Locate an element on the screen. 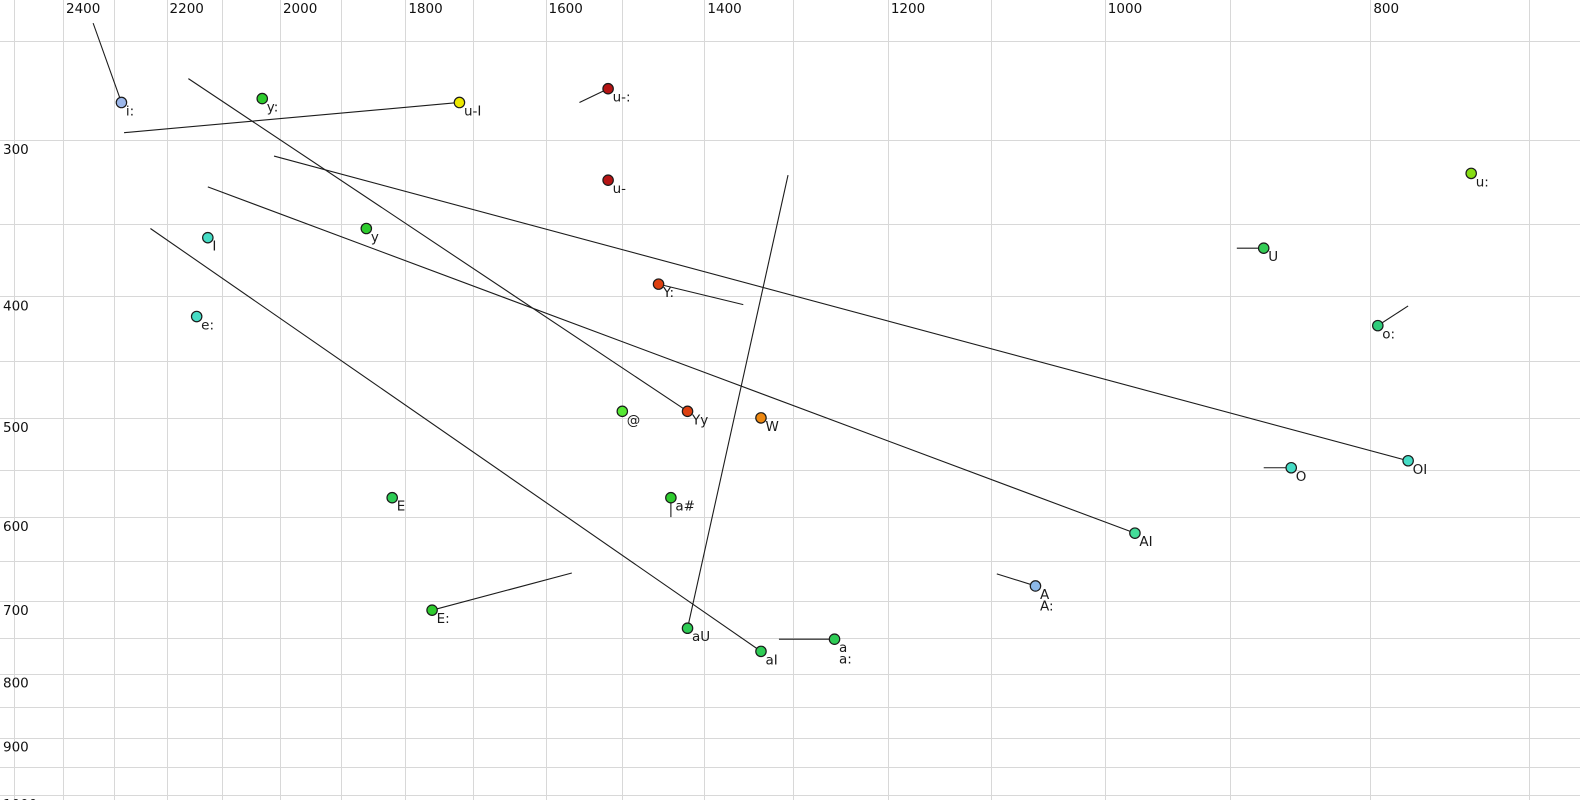 The width and height of the screenshot is (1580, 800). vowel-point-u- is located at coordinates (608, 180).